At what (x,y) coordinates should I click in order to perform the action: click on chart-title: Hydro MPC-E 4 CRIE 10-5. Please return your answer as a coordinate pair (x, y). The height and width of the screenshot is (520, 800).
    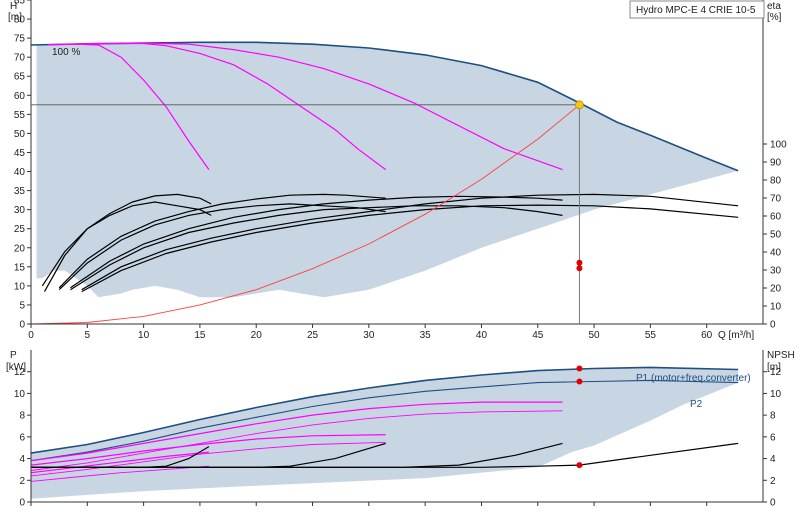
    Looking at the image, I should click on (696, 10).